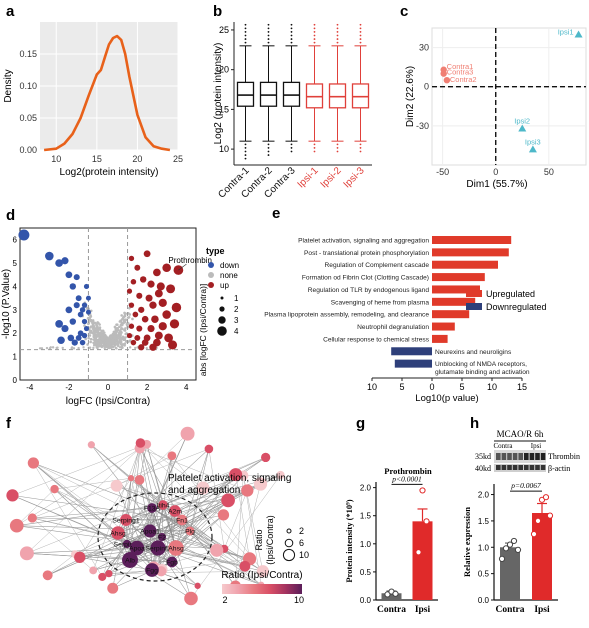  I want to click on network-node-label: F2, so click(162, 538).